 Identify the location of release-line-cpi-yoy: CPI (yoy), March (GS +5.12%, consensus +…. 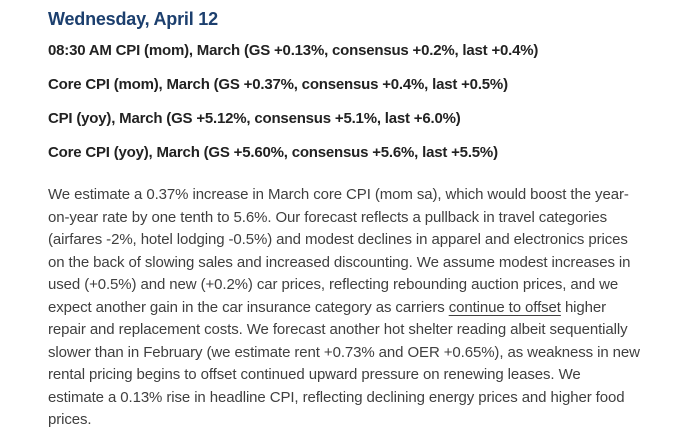
(254, 118).